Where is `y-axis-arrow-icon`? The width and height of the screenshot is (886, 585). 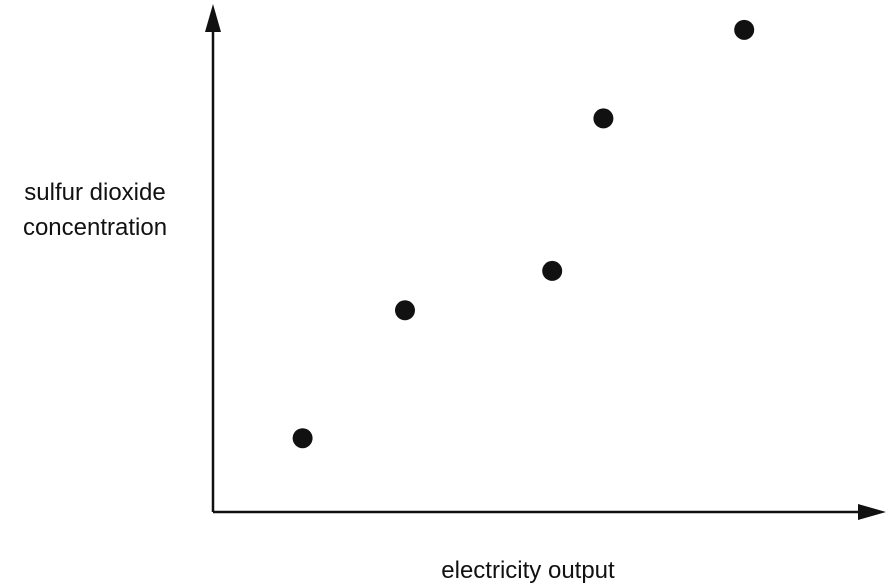
y-axis-arrow-icon is located at coordinates (213, 18).